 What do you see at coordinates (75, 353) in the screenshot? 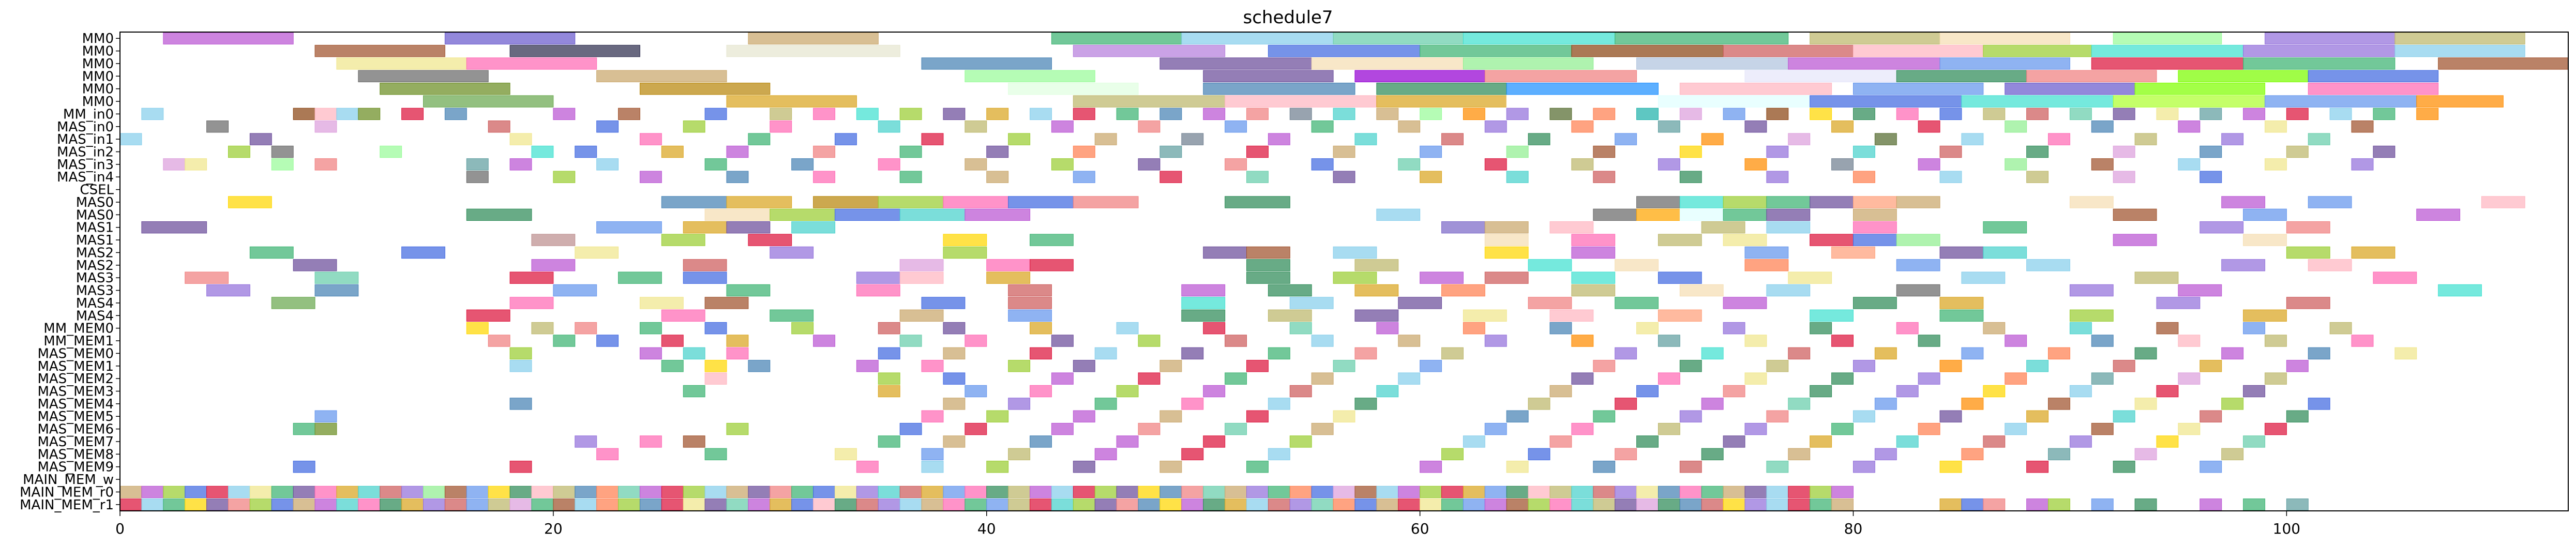
I see `y-tick-label: MAS_MEM0` at bounding box center [75, 353].